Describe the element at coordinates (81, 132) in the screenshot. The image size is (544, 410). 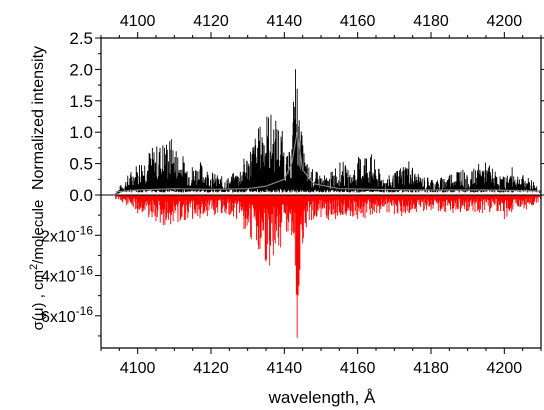
I see `y-tick-label-emission: 1.0` at that location.